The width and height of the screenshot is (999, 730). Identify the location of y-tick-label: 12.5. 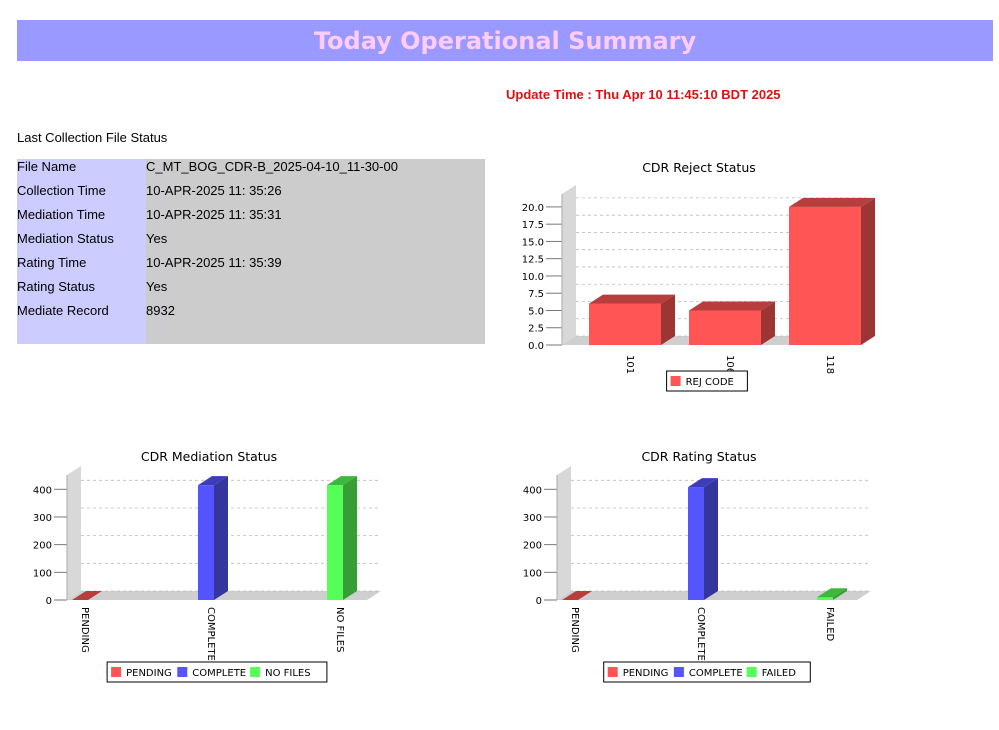
(533, 260).